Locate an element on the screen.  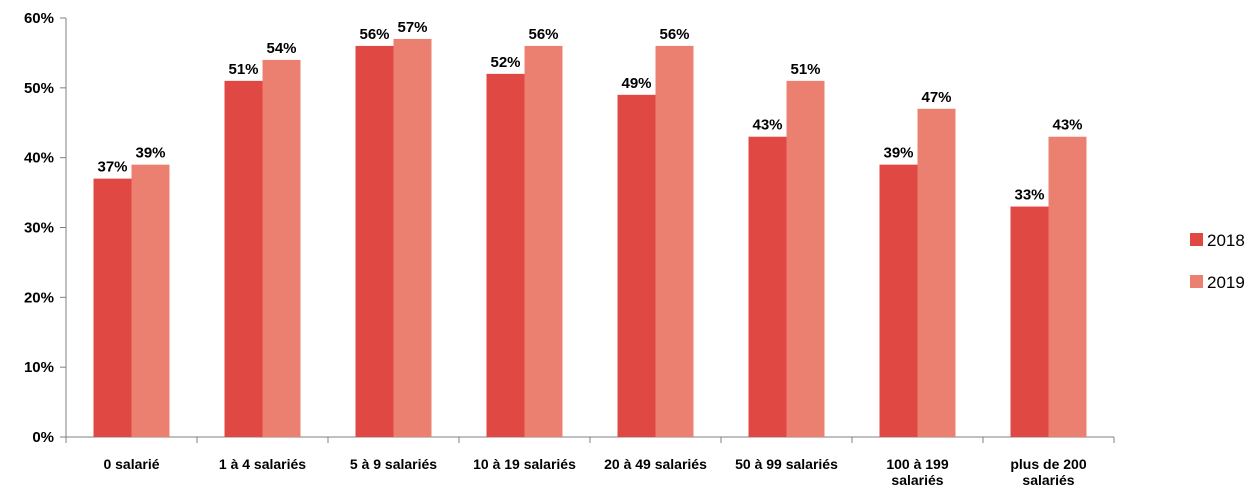
data-label: 57% is located at coordinates (412, 27).